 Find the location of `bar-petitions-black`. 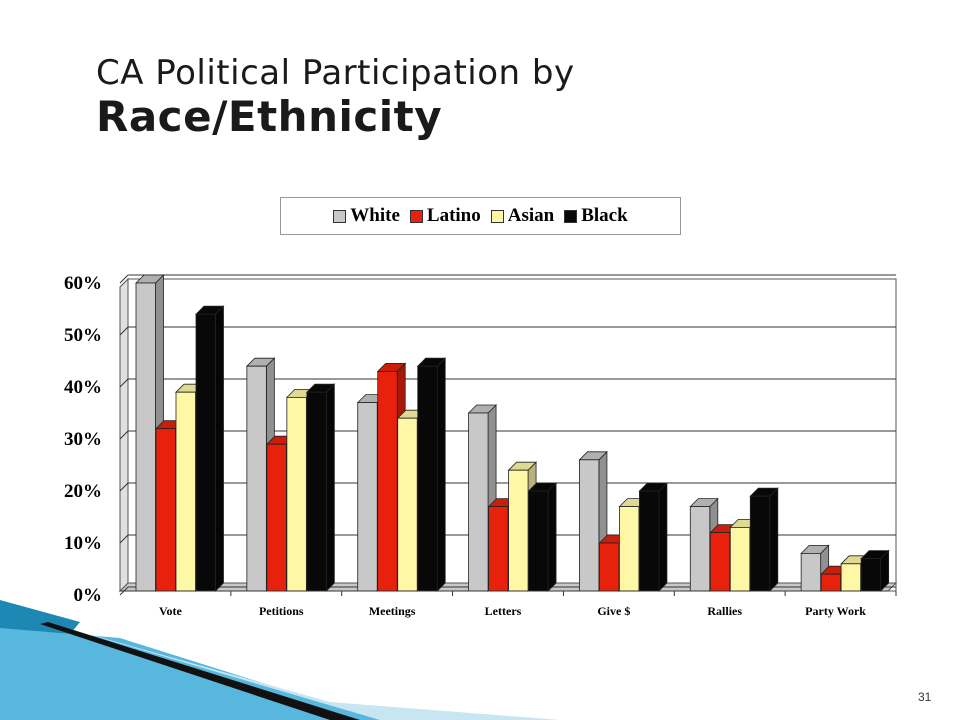

bar-petitions-black is located at coordinates (316, 491).